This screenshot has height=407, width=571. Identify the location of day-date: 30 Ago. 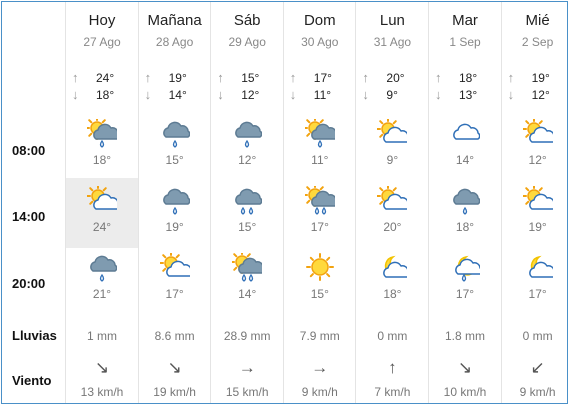
(320, 42).